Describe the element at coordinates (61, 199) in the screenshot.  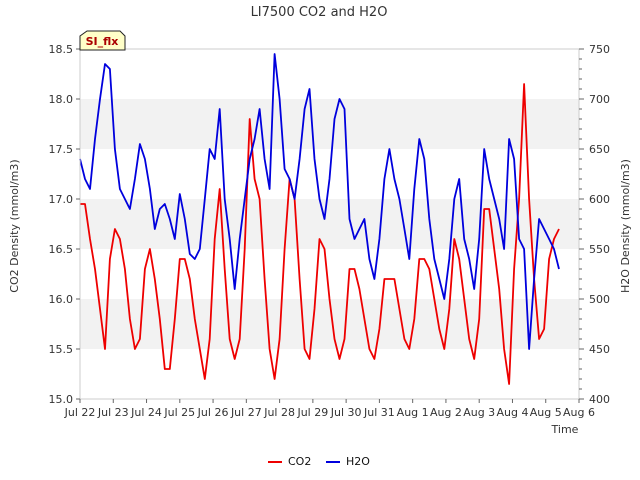
I see `y-left-tick-label: 17.0` at that location.